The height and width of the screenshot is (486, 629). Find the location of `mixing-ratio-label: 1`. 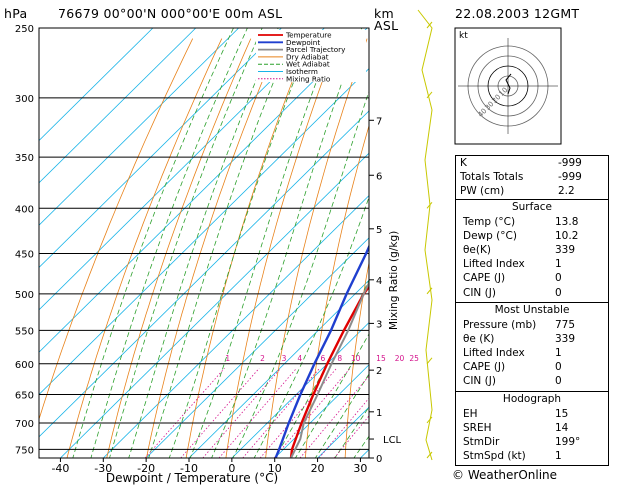

mixing-ratio-label: 1 is located at coordinates (227, 358).